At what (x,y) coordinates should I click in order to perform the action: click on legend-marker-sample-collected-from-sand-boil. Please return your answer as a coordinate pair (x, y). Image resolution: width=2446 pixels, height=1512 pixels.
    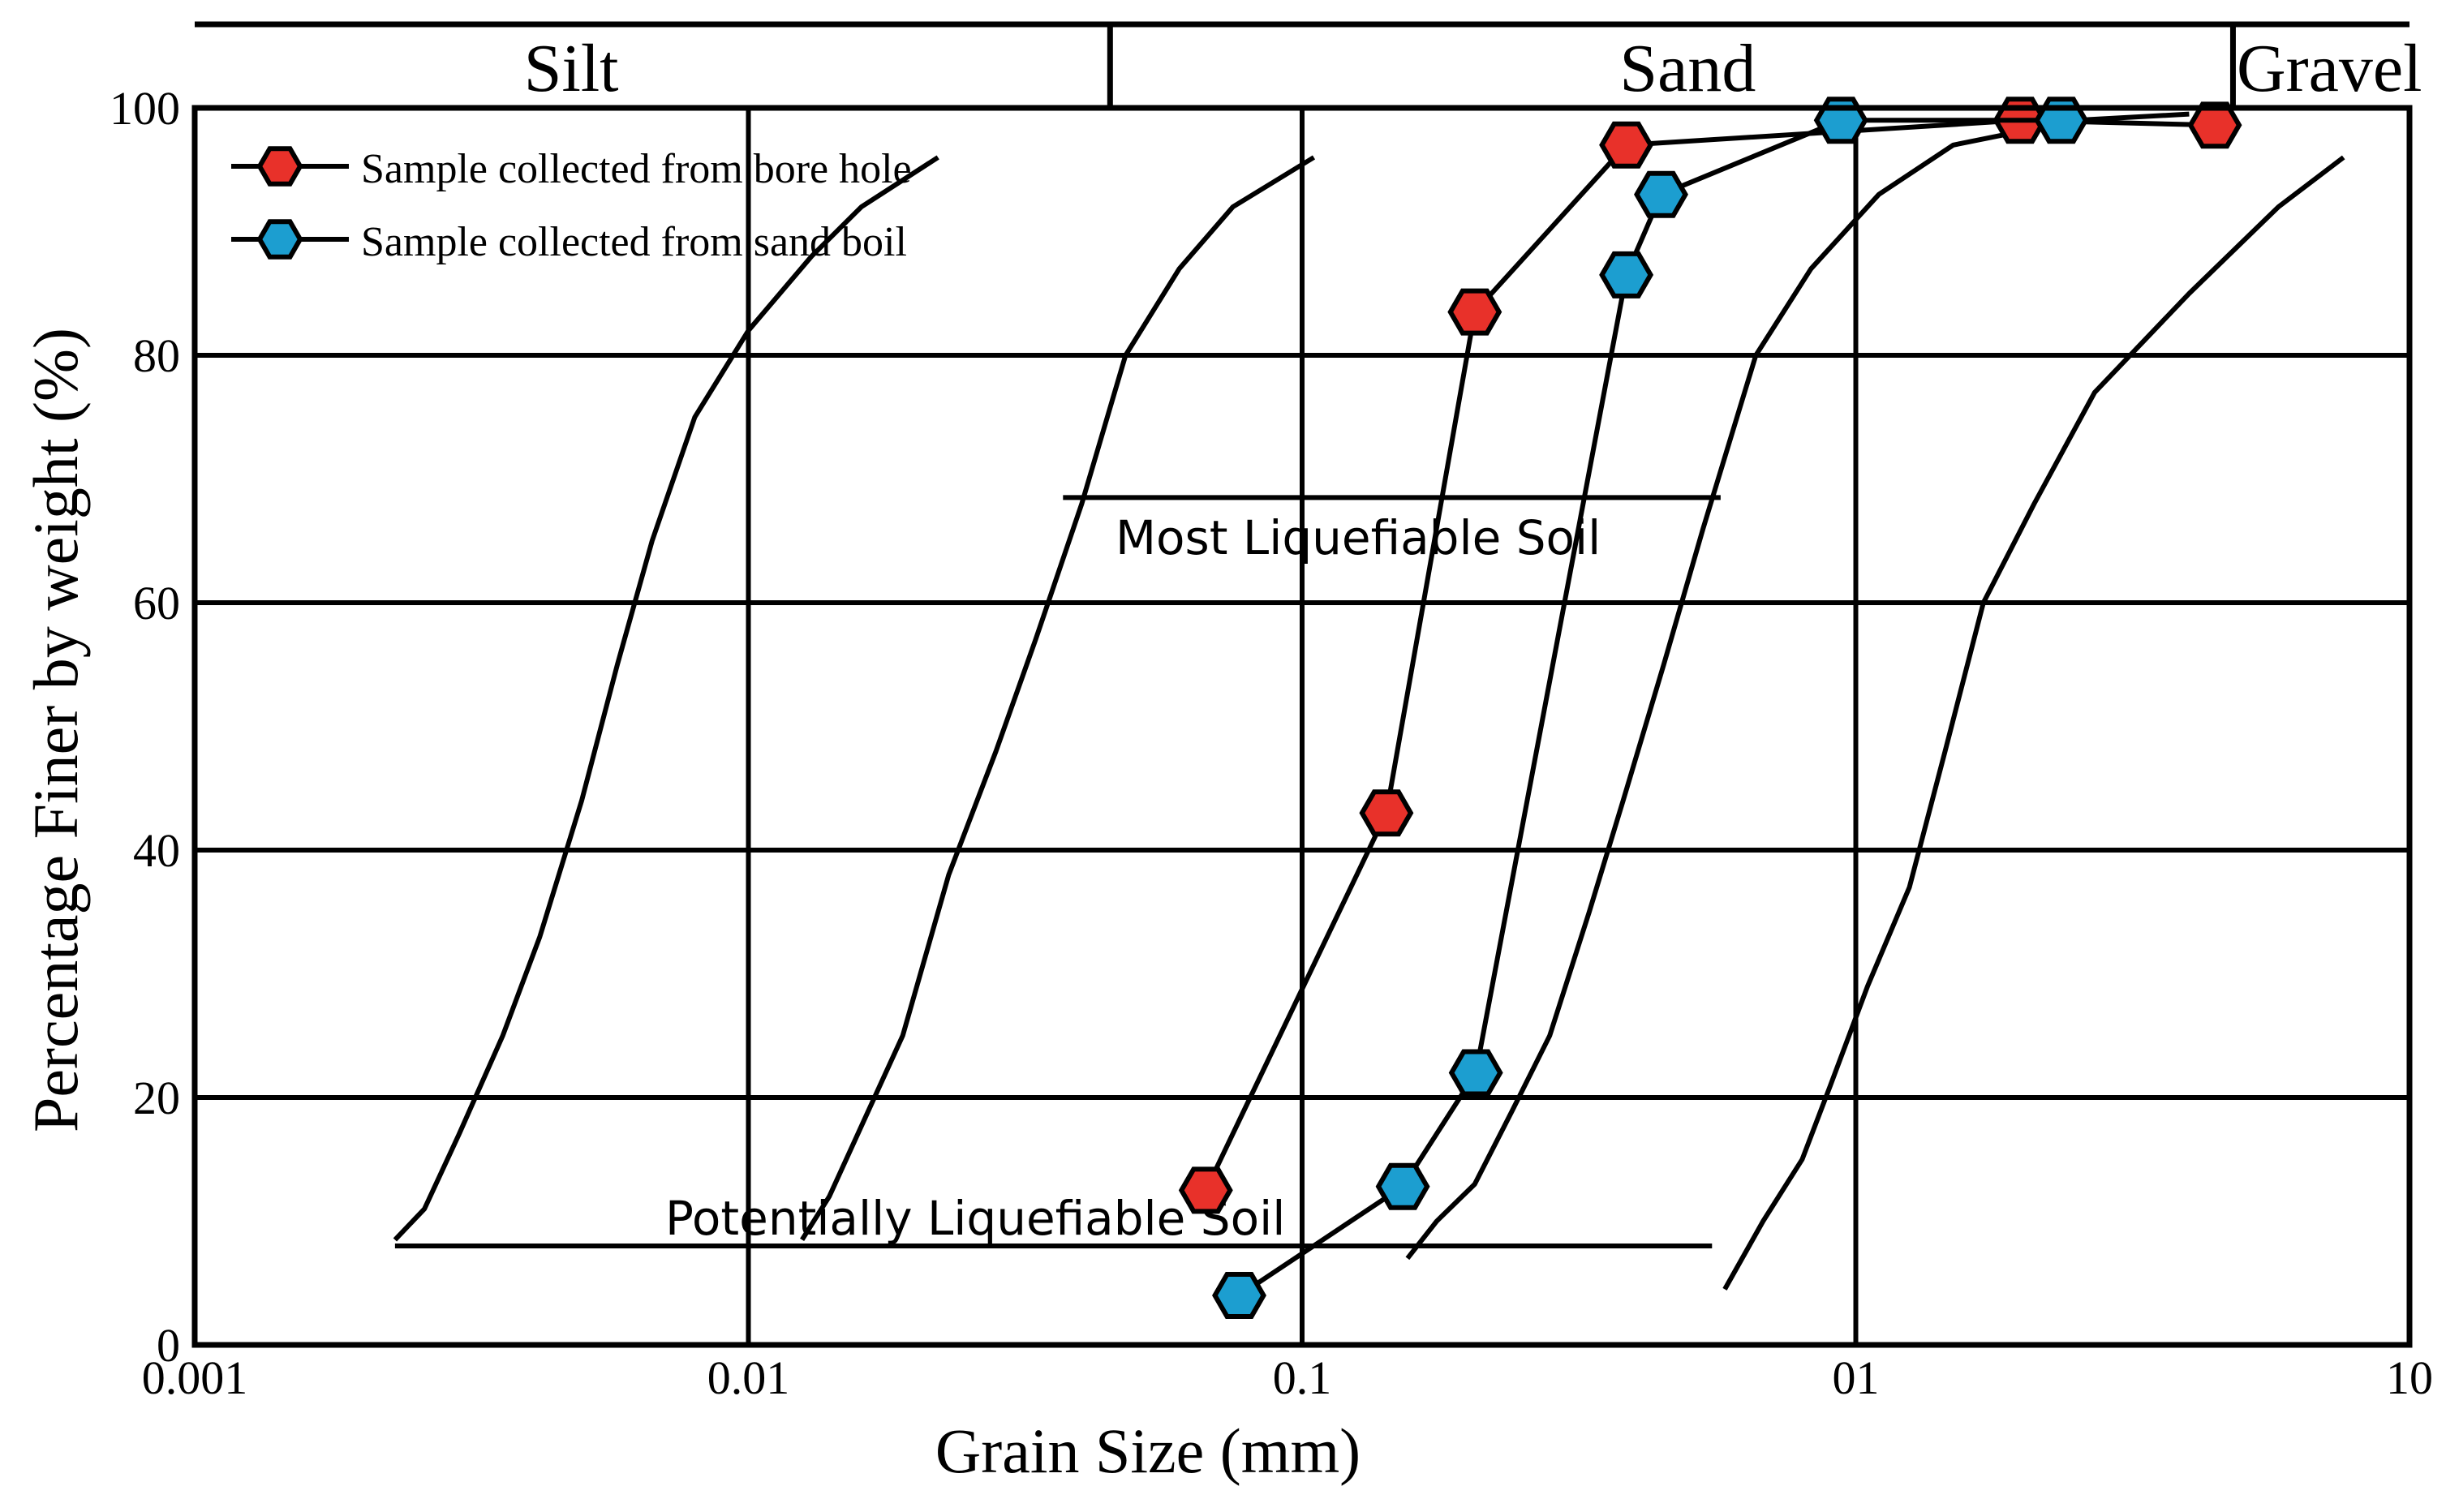
    Looking at the image, I should click on (279, 239).